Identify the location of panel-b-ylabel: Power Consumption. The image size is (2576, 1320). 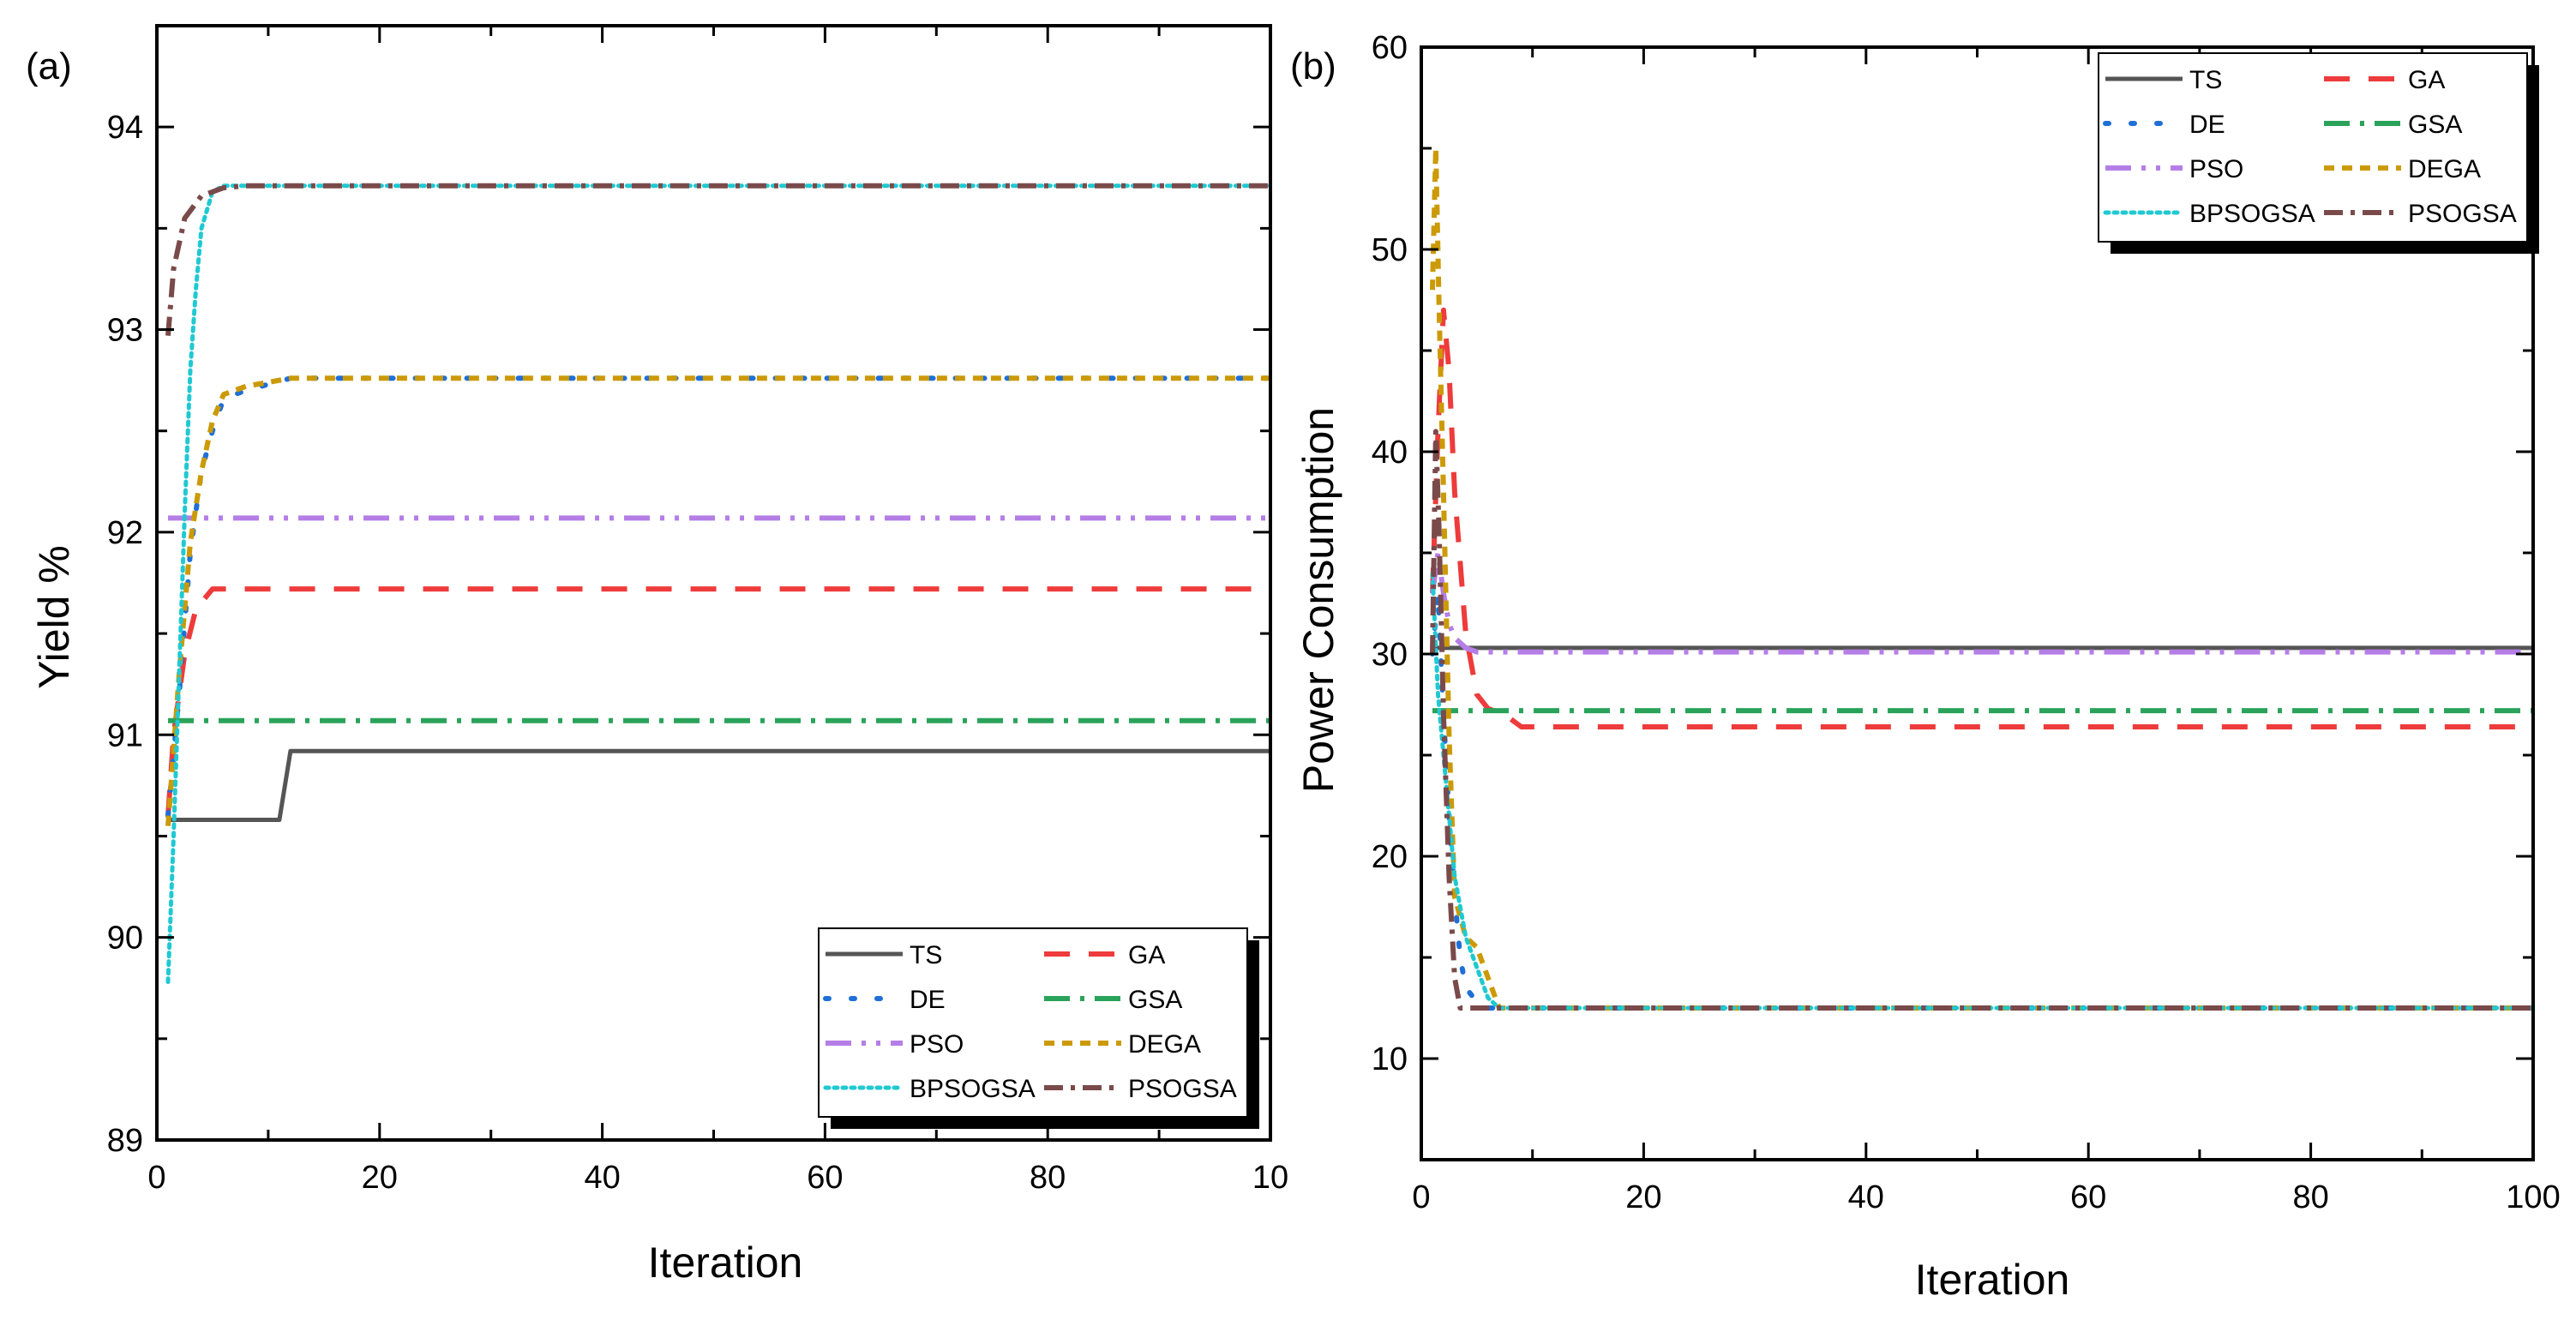
(1318, 600).